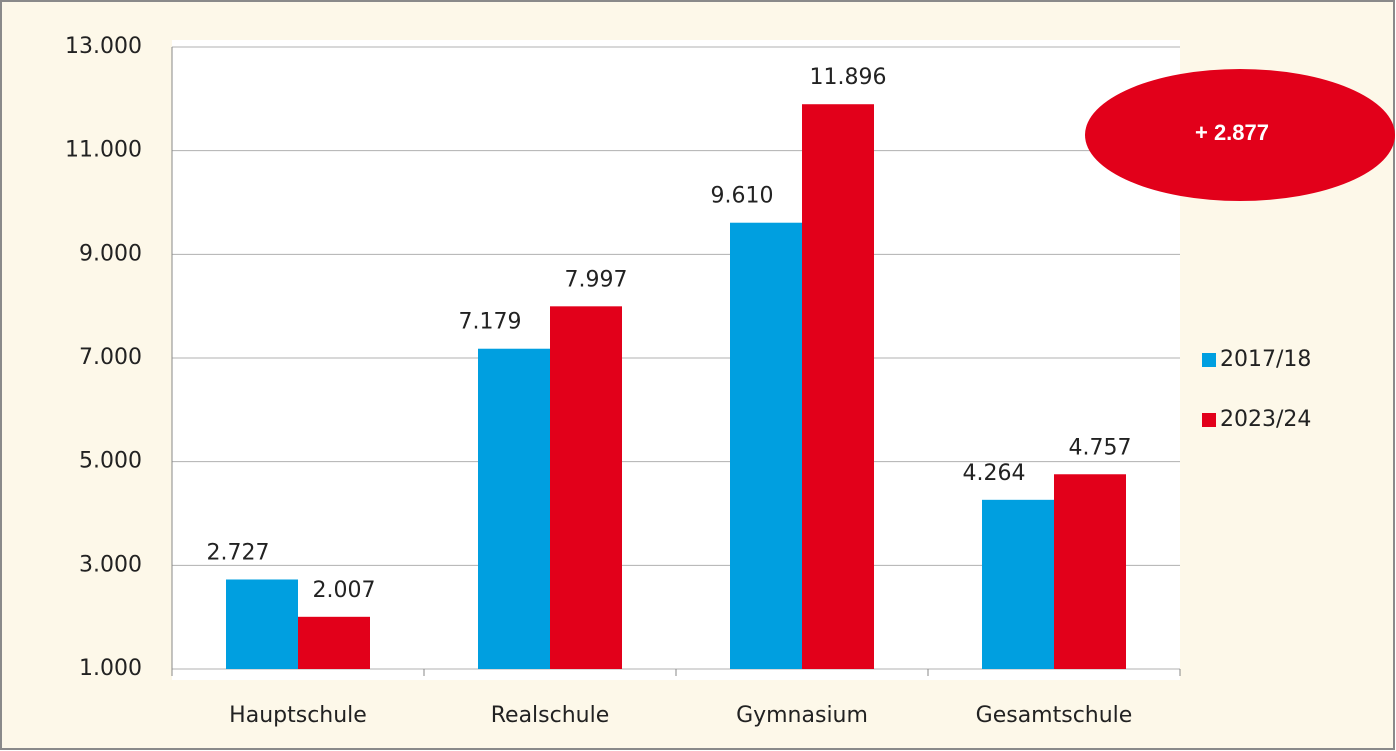  I want to click on legend-label: 2023/24, so click(1265, 419).